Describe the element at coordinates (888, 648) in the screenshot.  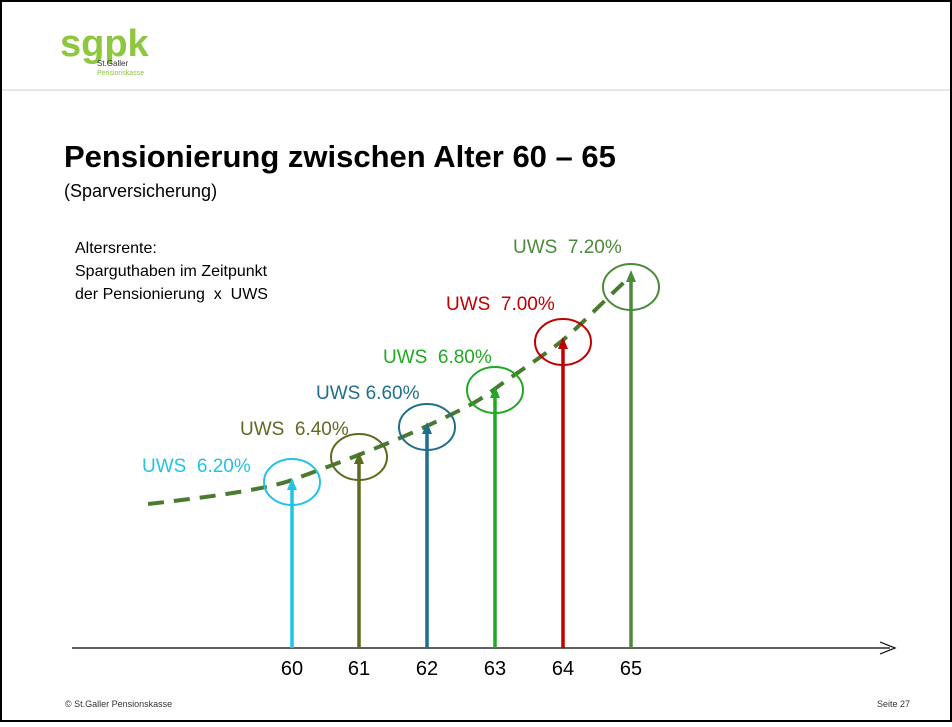
I see `axis-arrowhead` at that location.